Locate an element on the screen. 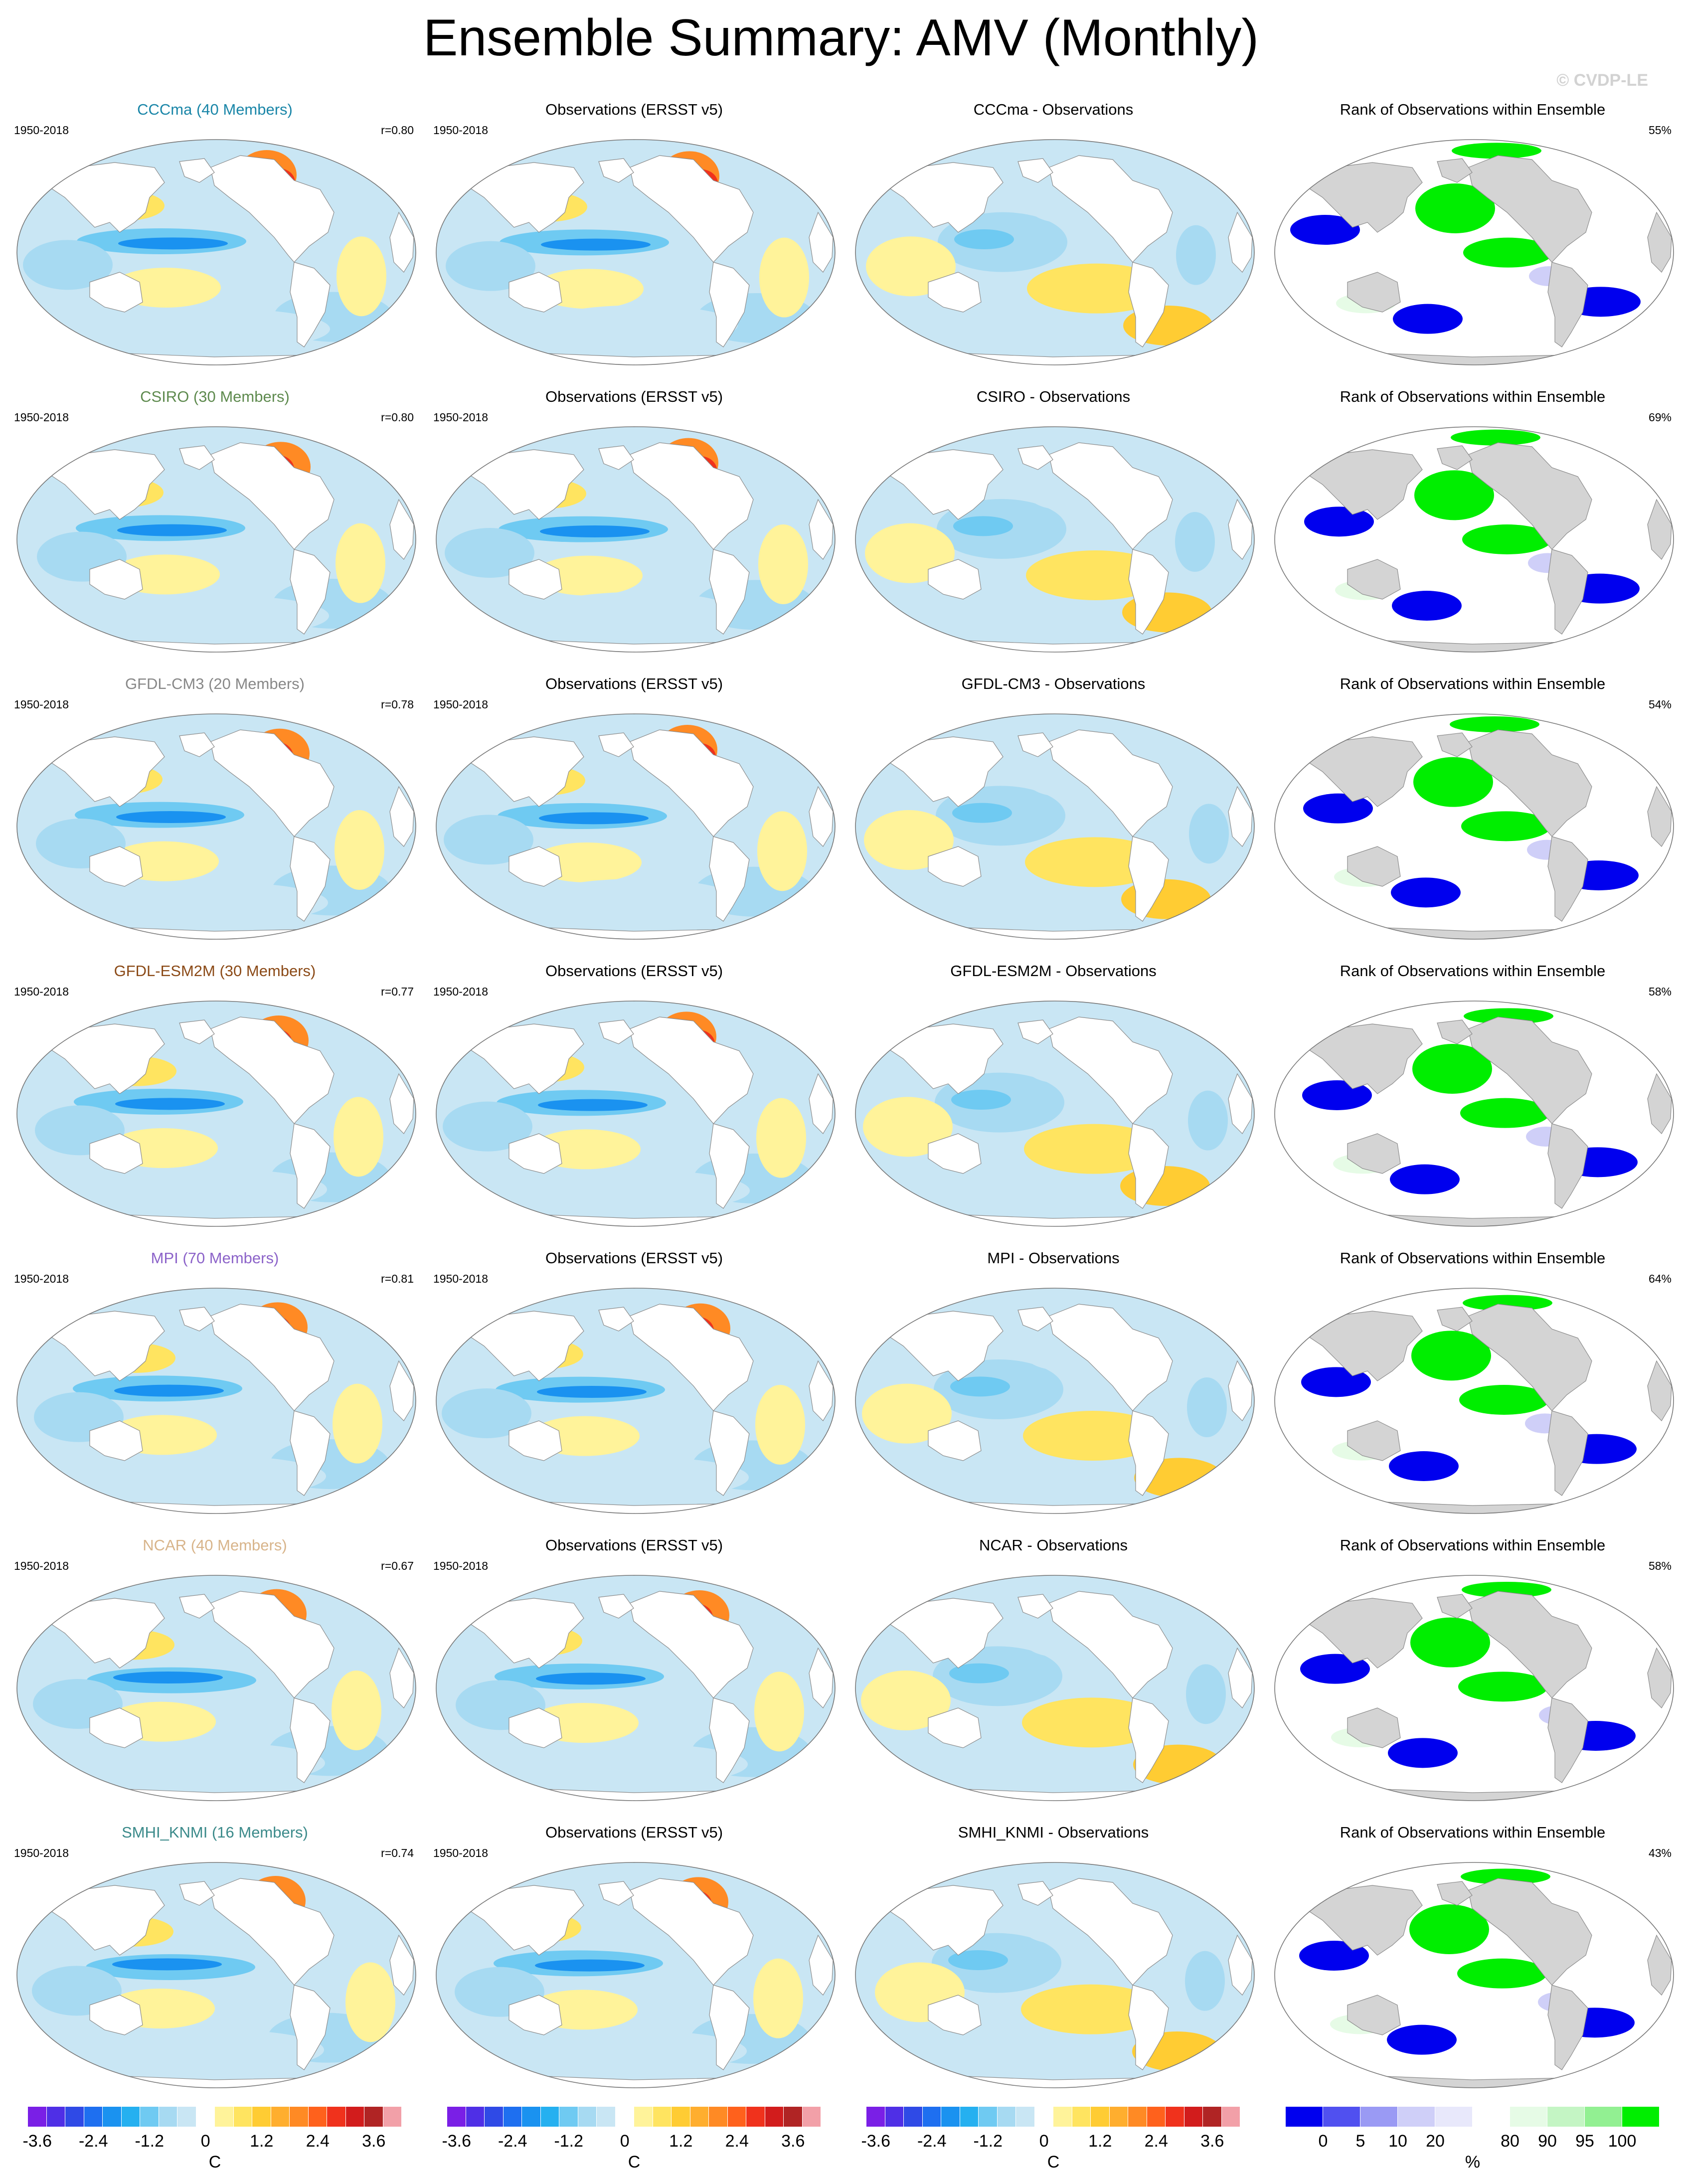 The image size is (1682, 2184). difference-panel: GFDL-ESM2M - Observations is located at coordinates (1053, 1100).